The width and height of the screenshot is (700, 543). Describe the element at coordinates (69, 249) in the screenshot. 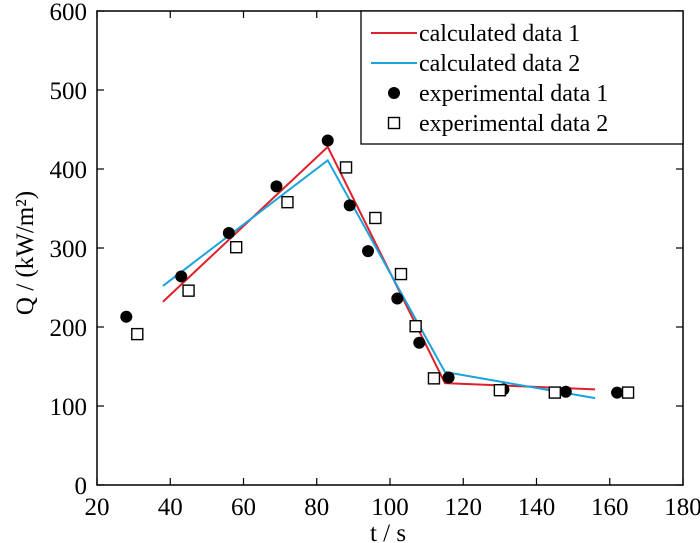

I see `y-tick-label: 300` at that location.